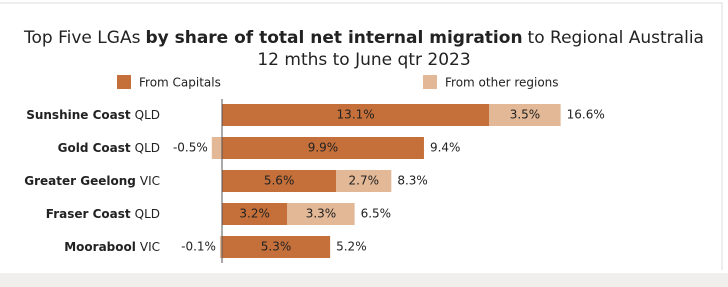 This screenshot has height=287, width=728. What do you see at coordinates (198, 247) in the screenshot?
I see `value-label: -0.1%` at bounding box center [198, 247].